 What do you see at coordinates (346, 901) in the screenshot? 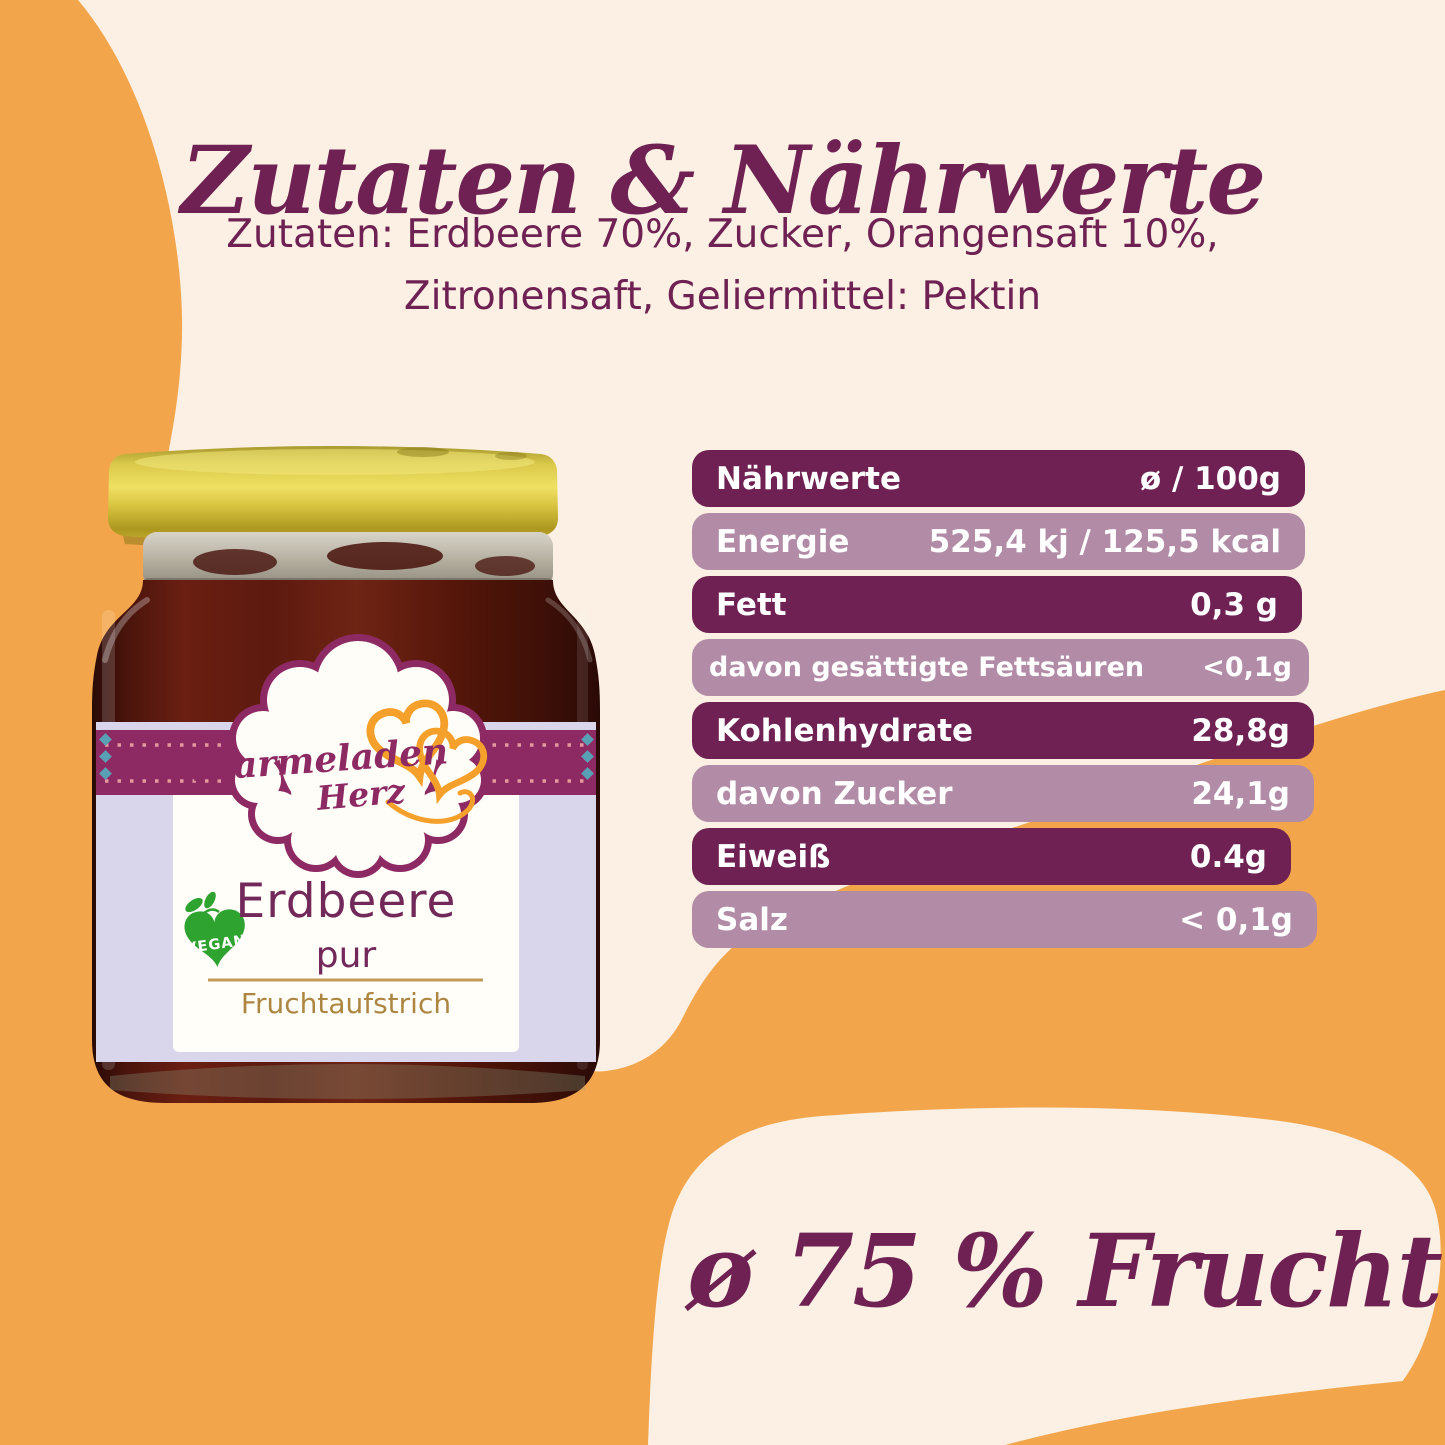
I see `product-name: Erdbeere` at bounding box center [346, 901].